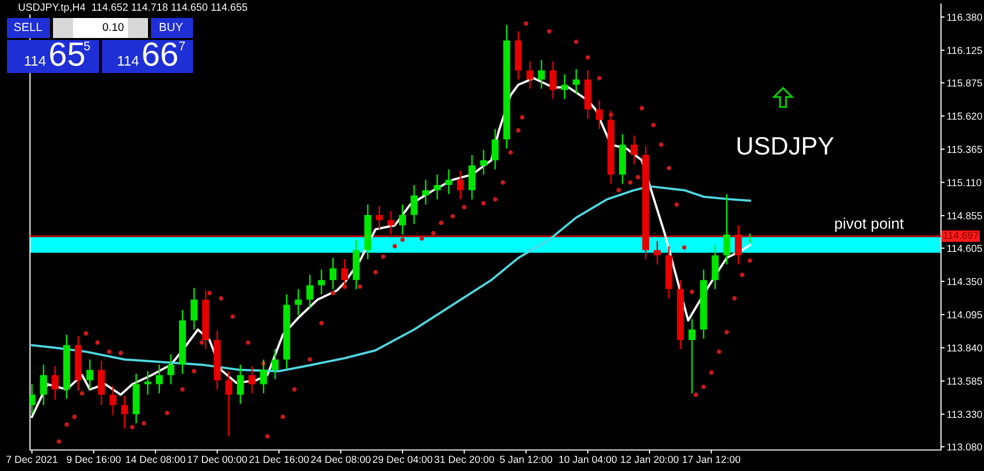 The height and width of the screenshot is (471, 984). Describe the element at coordinates (182, 46) in the screenshot. I see `annotation: 7` at that location.